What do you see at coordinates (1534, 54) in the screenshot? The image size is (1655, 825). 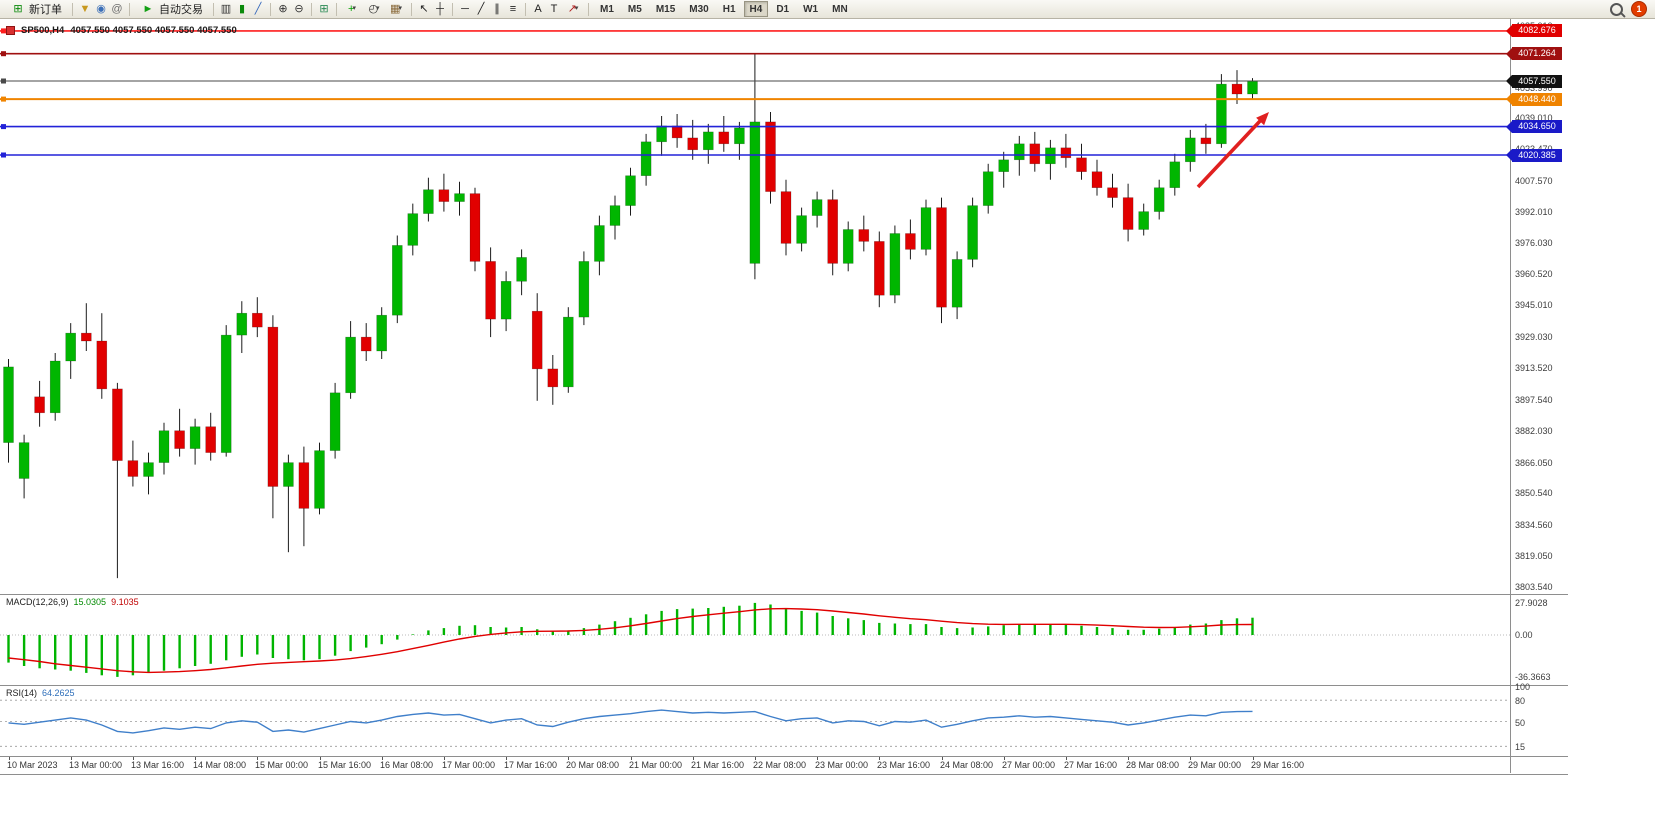 I see `price-badge: 4071.264` at bounding box center [1534, 54].